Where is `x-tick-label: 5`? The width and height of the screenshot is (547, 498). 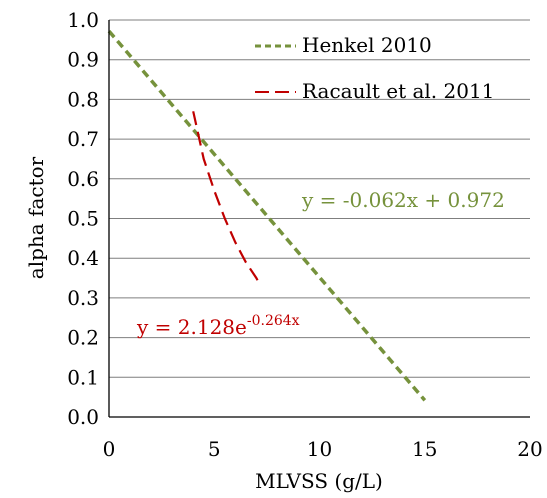
x-tick-label: 5 is located at coordinates (214, 449).